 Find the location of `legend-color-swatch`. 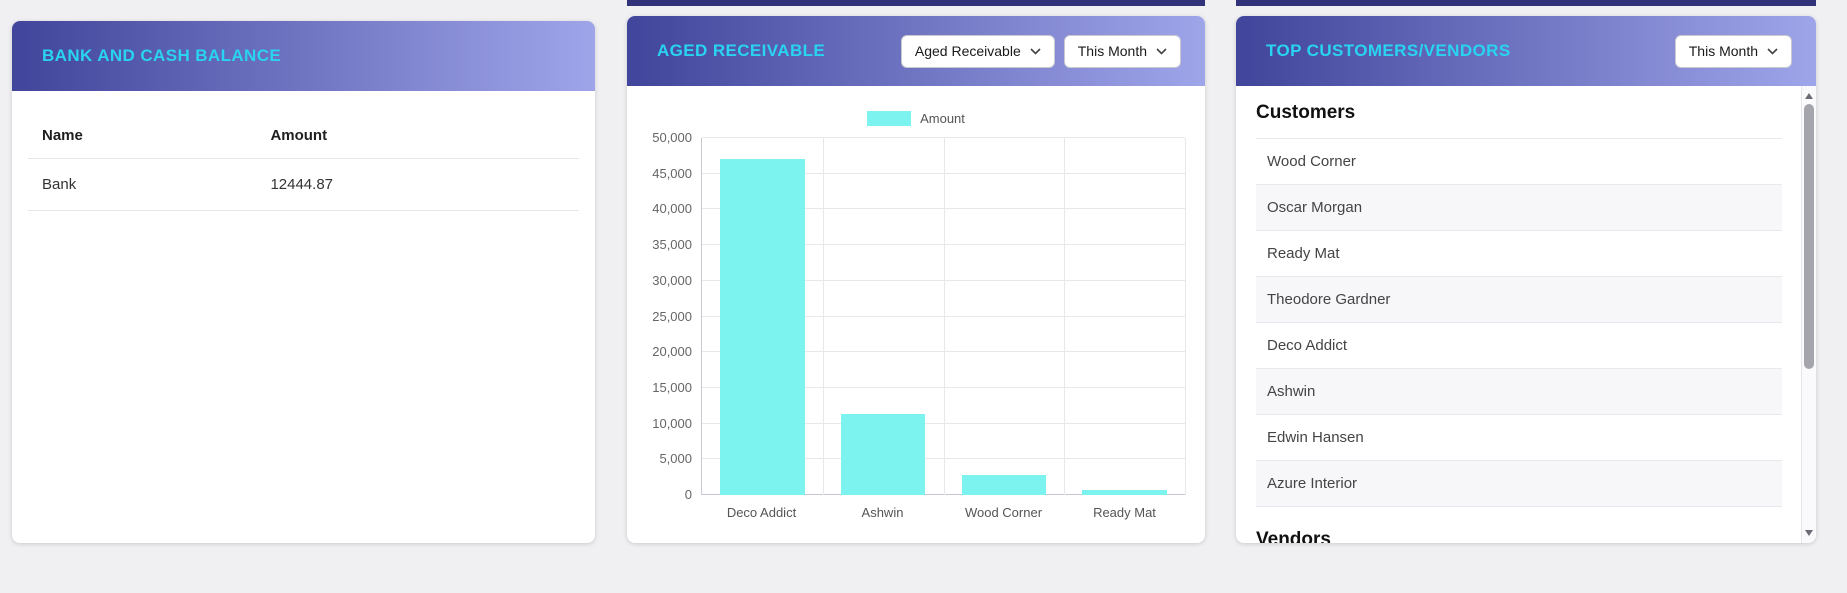

legend-color-swatch is located at coordinates (889, 118).